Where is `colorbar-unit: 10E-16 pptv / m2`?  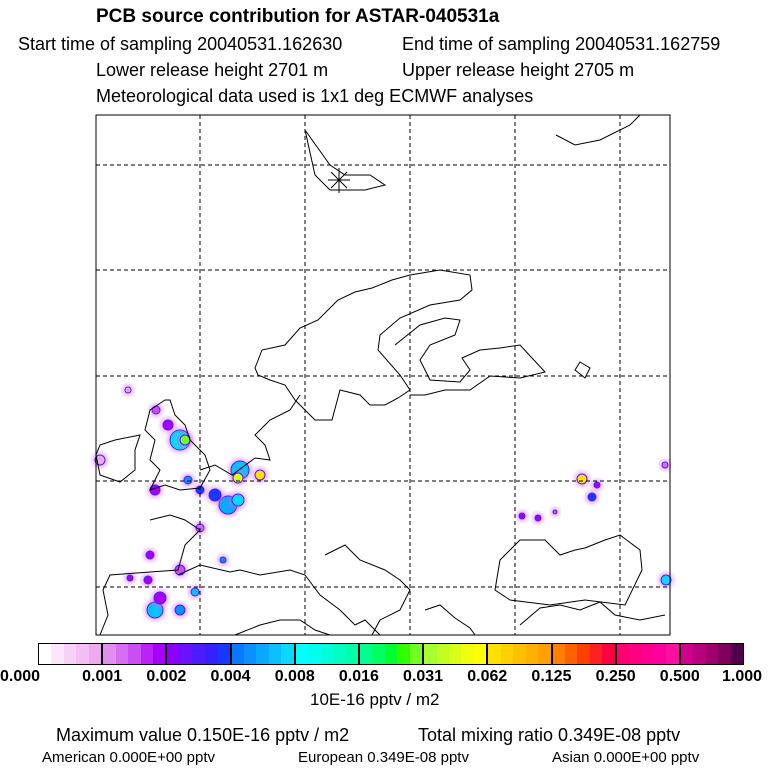 colorbar-unit: 10E-16 pptv / m2 is located at coordinates (375, 699).